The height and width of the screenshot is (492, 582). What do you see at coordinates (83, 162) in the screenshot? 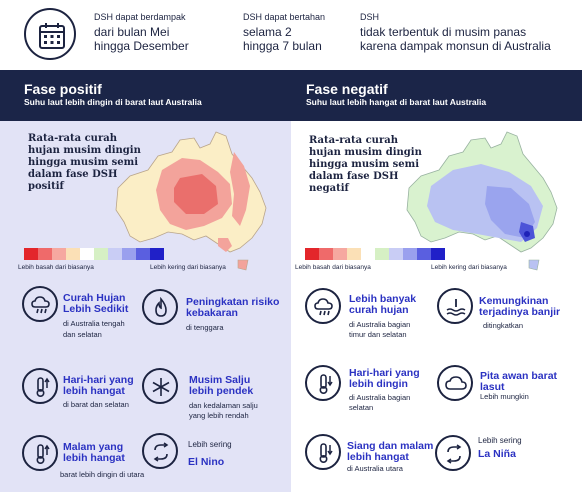
I see `positive-map-text-3: hingga musim semi` at bounding box center [83, 162].